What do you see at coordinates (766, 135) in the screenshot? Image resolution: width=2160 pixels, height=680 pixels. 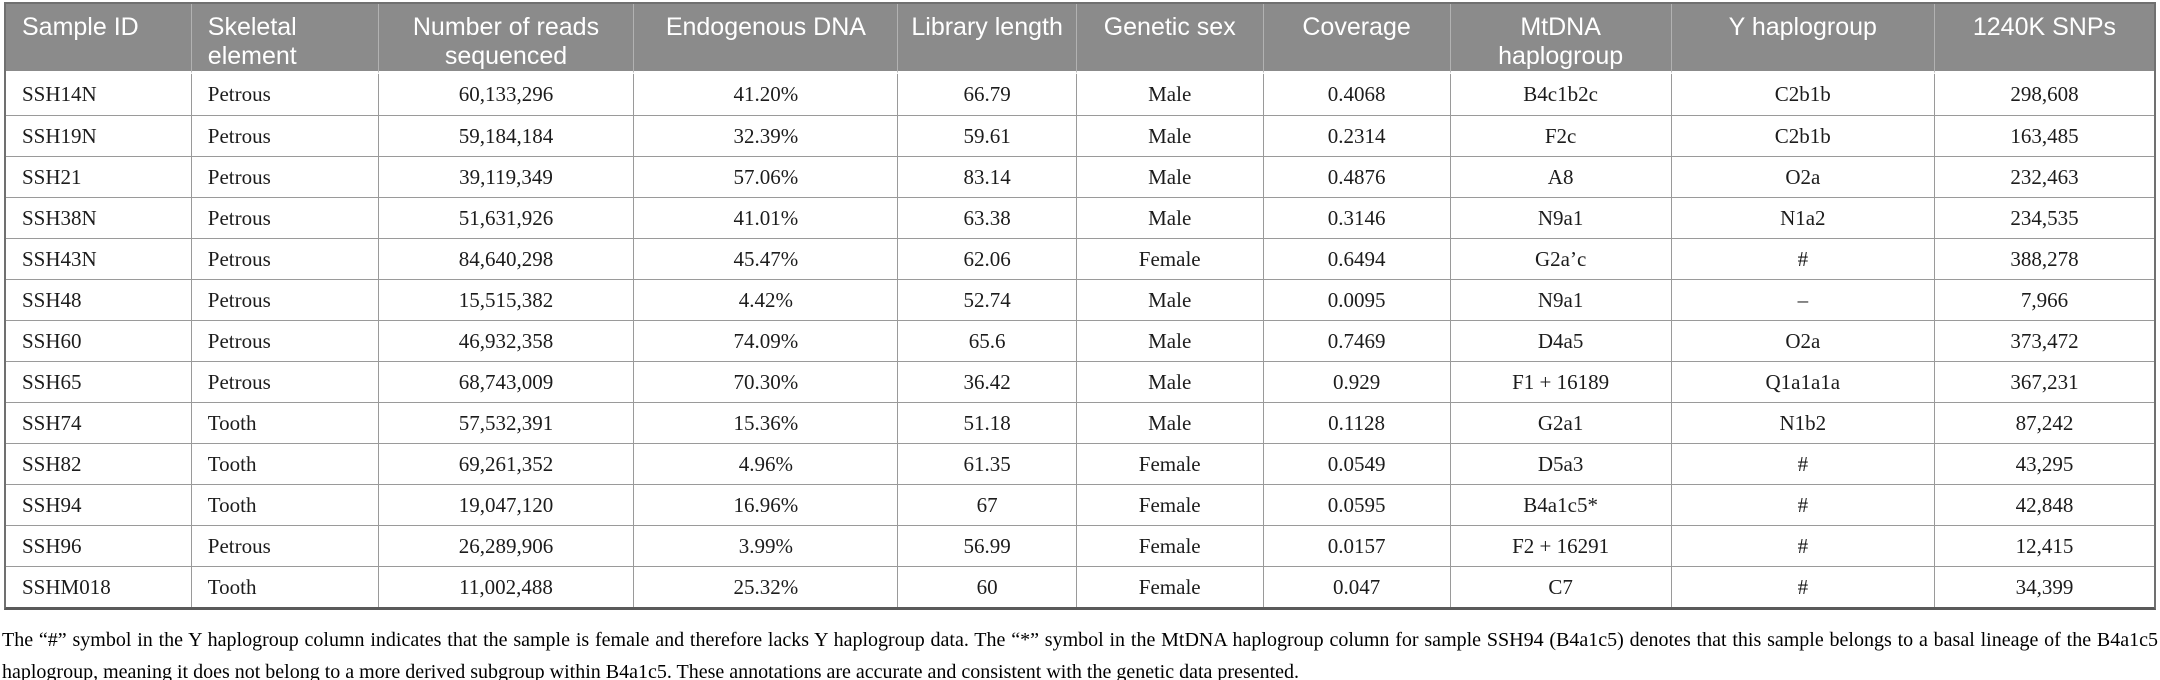 I see `cell-endogenous-dna: 32.39%` at bounding box center [766, 135].